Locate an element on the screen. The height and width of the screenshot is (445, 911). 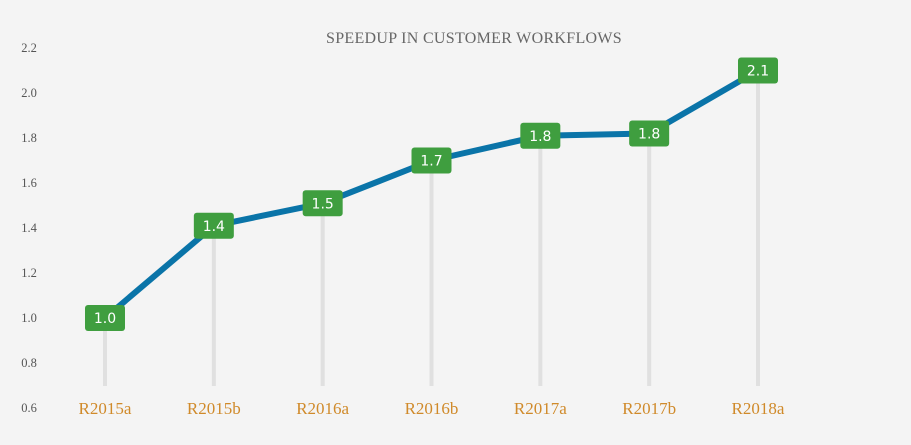
data-label: 2.1 is located at coordinates (758, 70).